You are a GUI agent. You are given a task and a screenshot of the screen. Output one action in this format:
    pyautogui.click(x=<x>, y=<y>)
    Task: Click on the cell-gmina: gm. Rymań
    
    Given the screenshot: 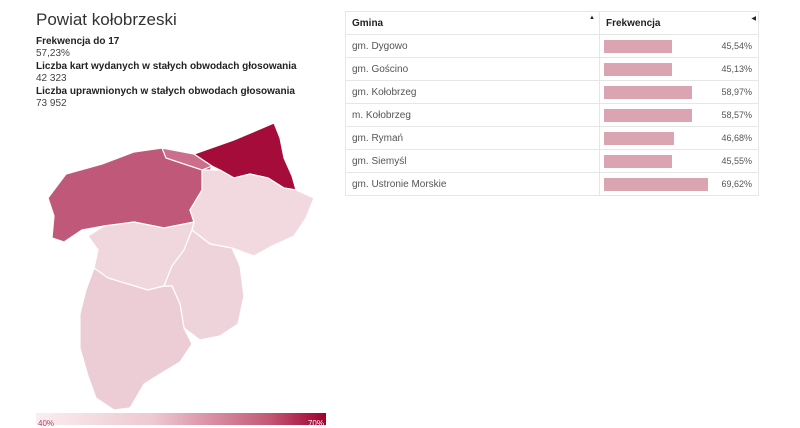 What is the action you would take?
    pyautogui.click(x=472, y=138)
    